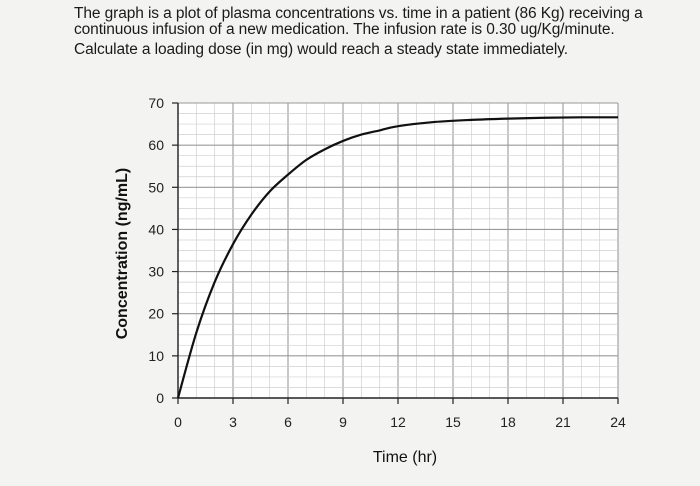 The height and width of the screenshot is (486, 700). What do you see at coordinates (122, 254) in the screenshot?
I see `y-axis-title: Concentration (ng/mL)` at bounding box center [122, 254].